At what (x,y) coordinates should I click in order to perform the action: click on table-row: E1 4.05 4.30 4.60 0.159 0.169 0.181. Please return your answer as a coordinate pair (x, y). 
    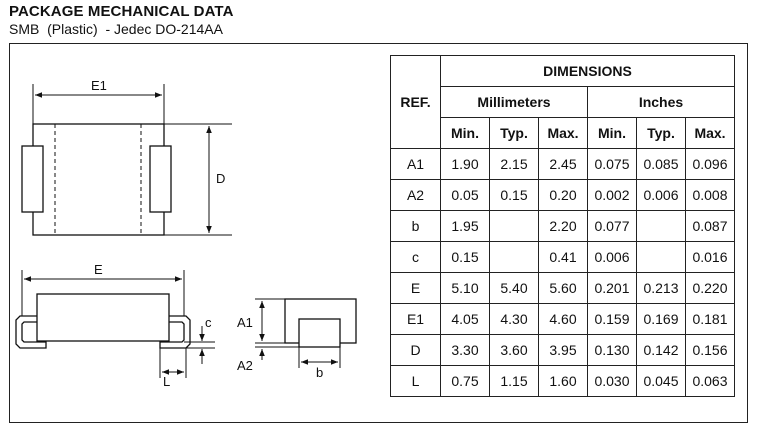
    Looking at the image, I should click on (562, 319).